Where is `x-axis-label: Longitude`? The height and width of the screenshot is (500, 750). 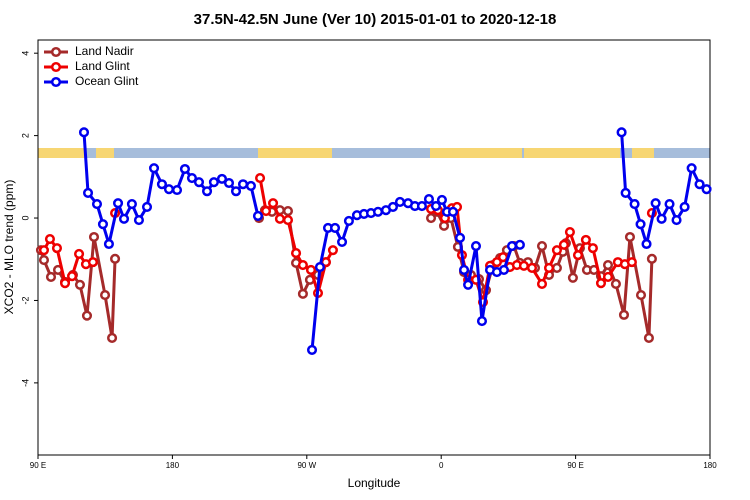
x-axis-label: Longitude is located at coordinates (374, 483).